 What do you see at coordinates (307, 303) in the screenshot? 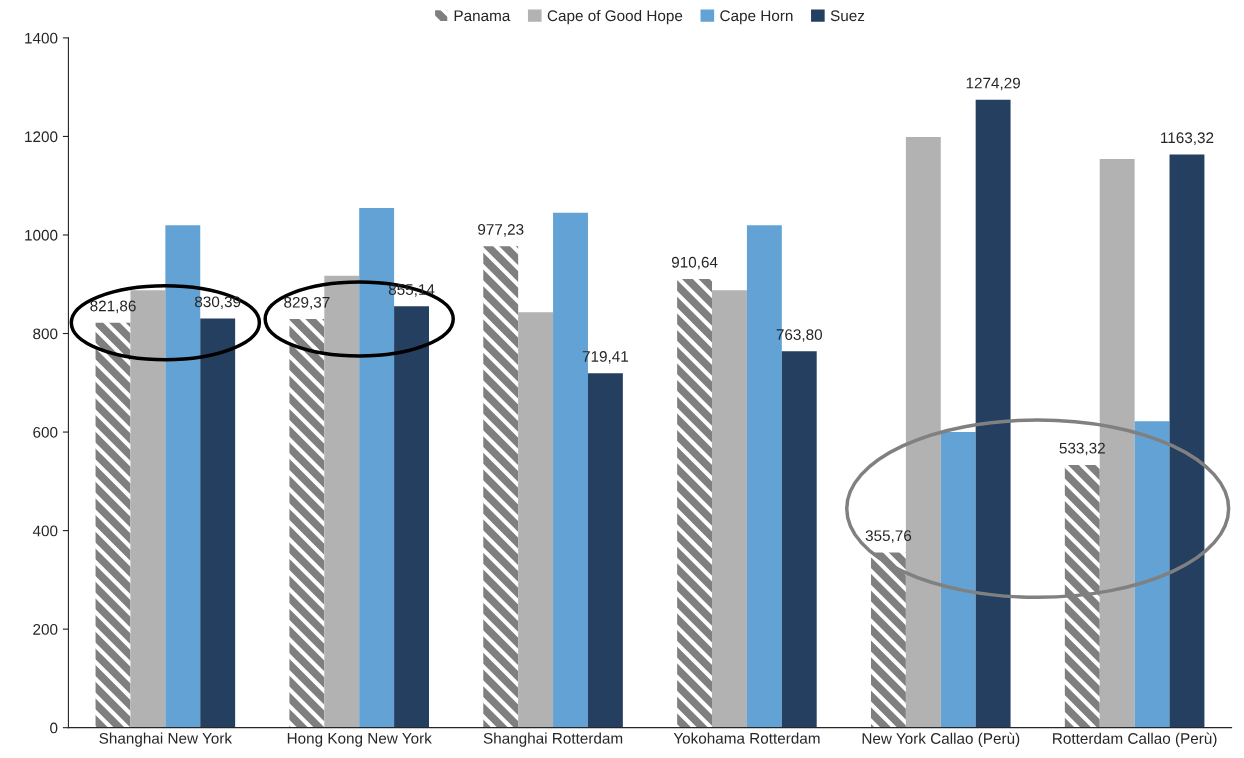
I see `data-label: 829,37` at bounding box center [307, 303].